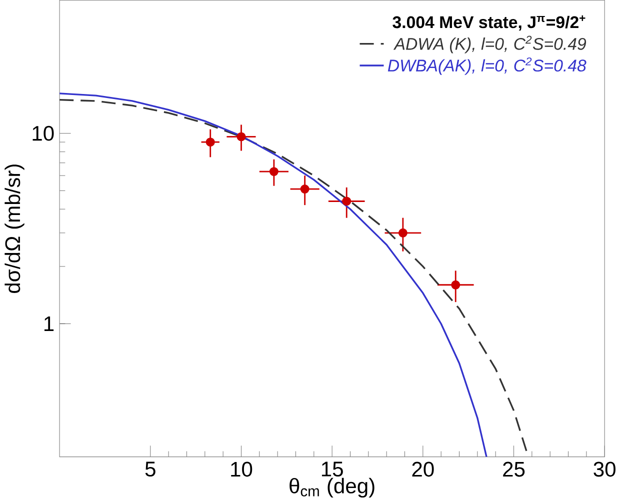  Describe the element at coordinates (487, 66) in the screenshot. I see `legend-label: DWBA(AK), l=0, C$^{2}$S=0.48` at that location.